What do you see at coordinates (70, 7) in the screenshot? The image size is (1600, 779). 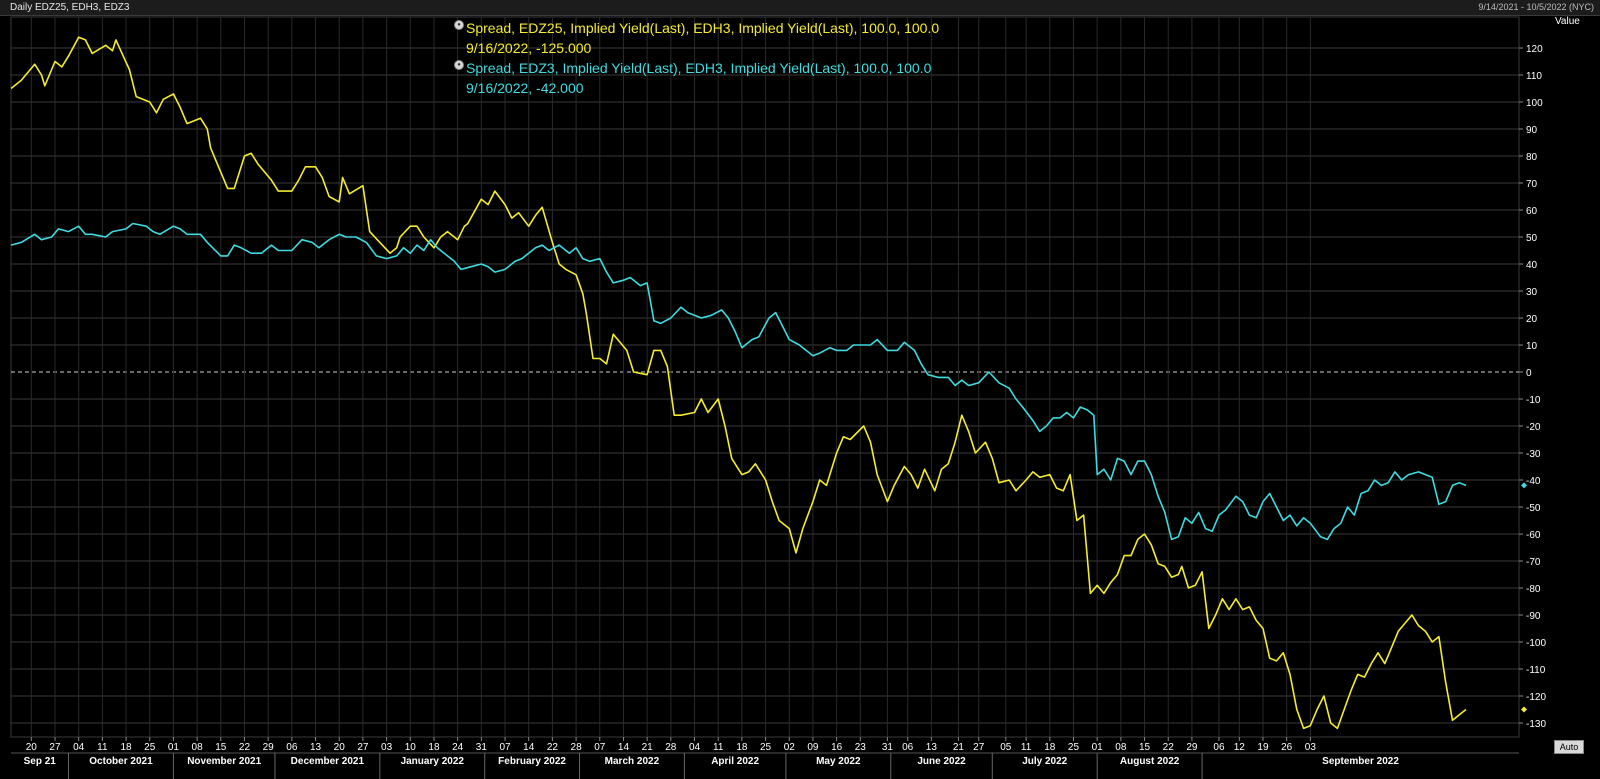 I see `chart-title: Daily EDZ25, EDH3, EDZ3` at bounding box center [70, 7].